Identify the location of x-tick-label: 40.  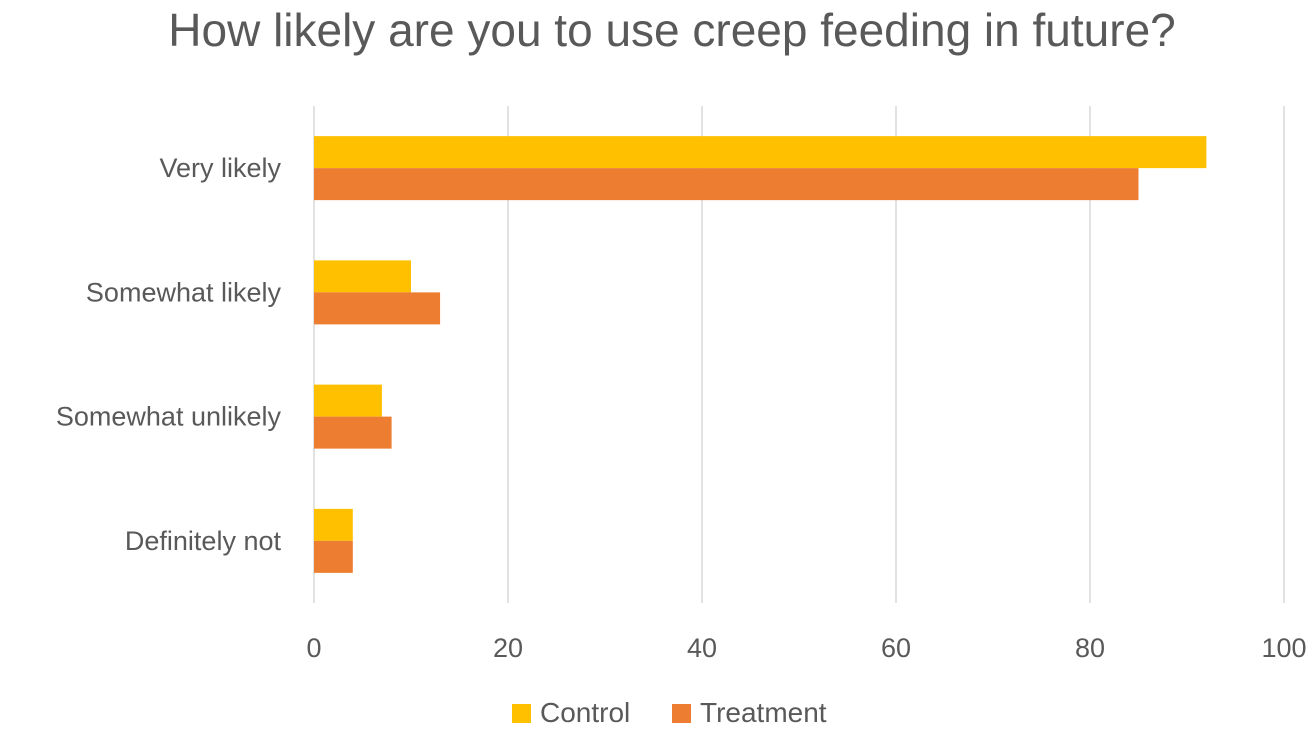
(702, 648).